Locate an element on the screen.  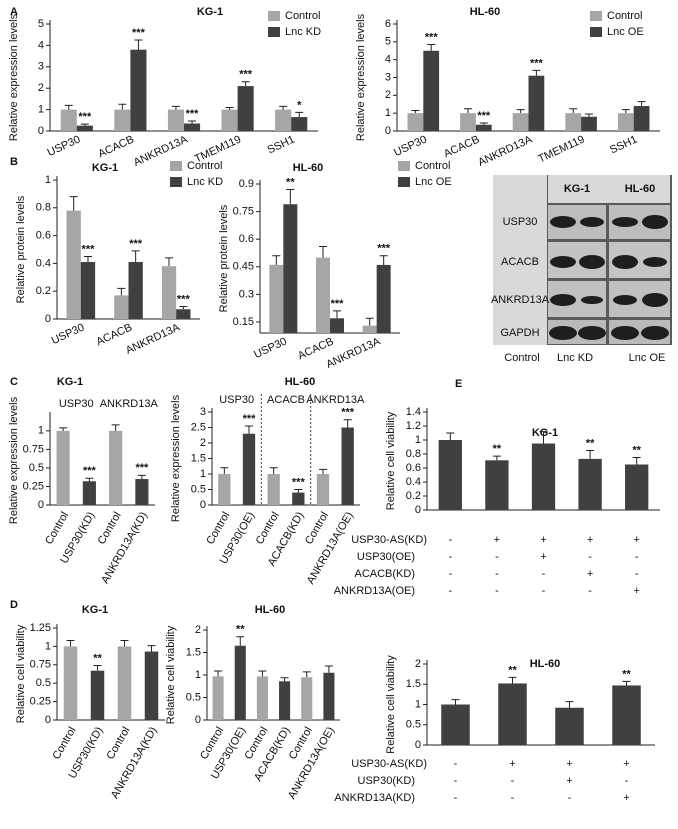
legend-label: Lnc KD is located at coordinates (303, 32).